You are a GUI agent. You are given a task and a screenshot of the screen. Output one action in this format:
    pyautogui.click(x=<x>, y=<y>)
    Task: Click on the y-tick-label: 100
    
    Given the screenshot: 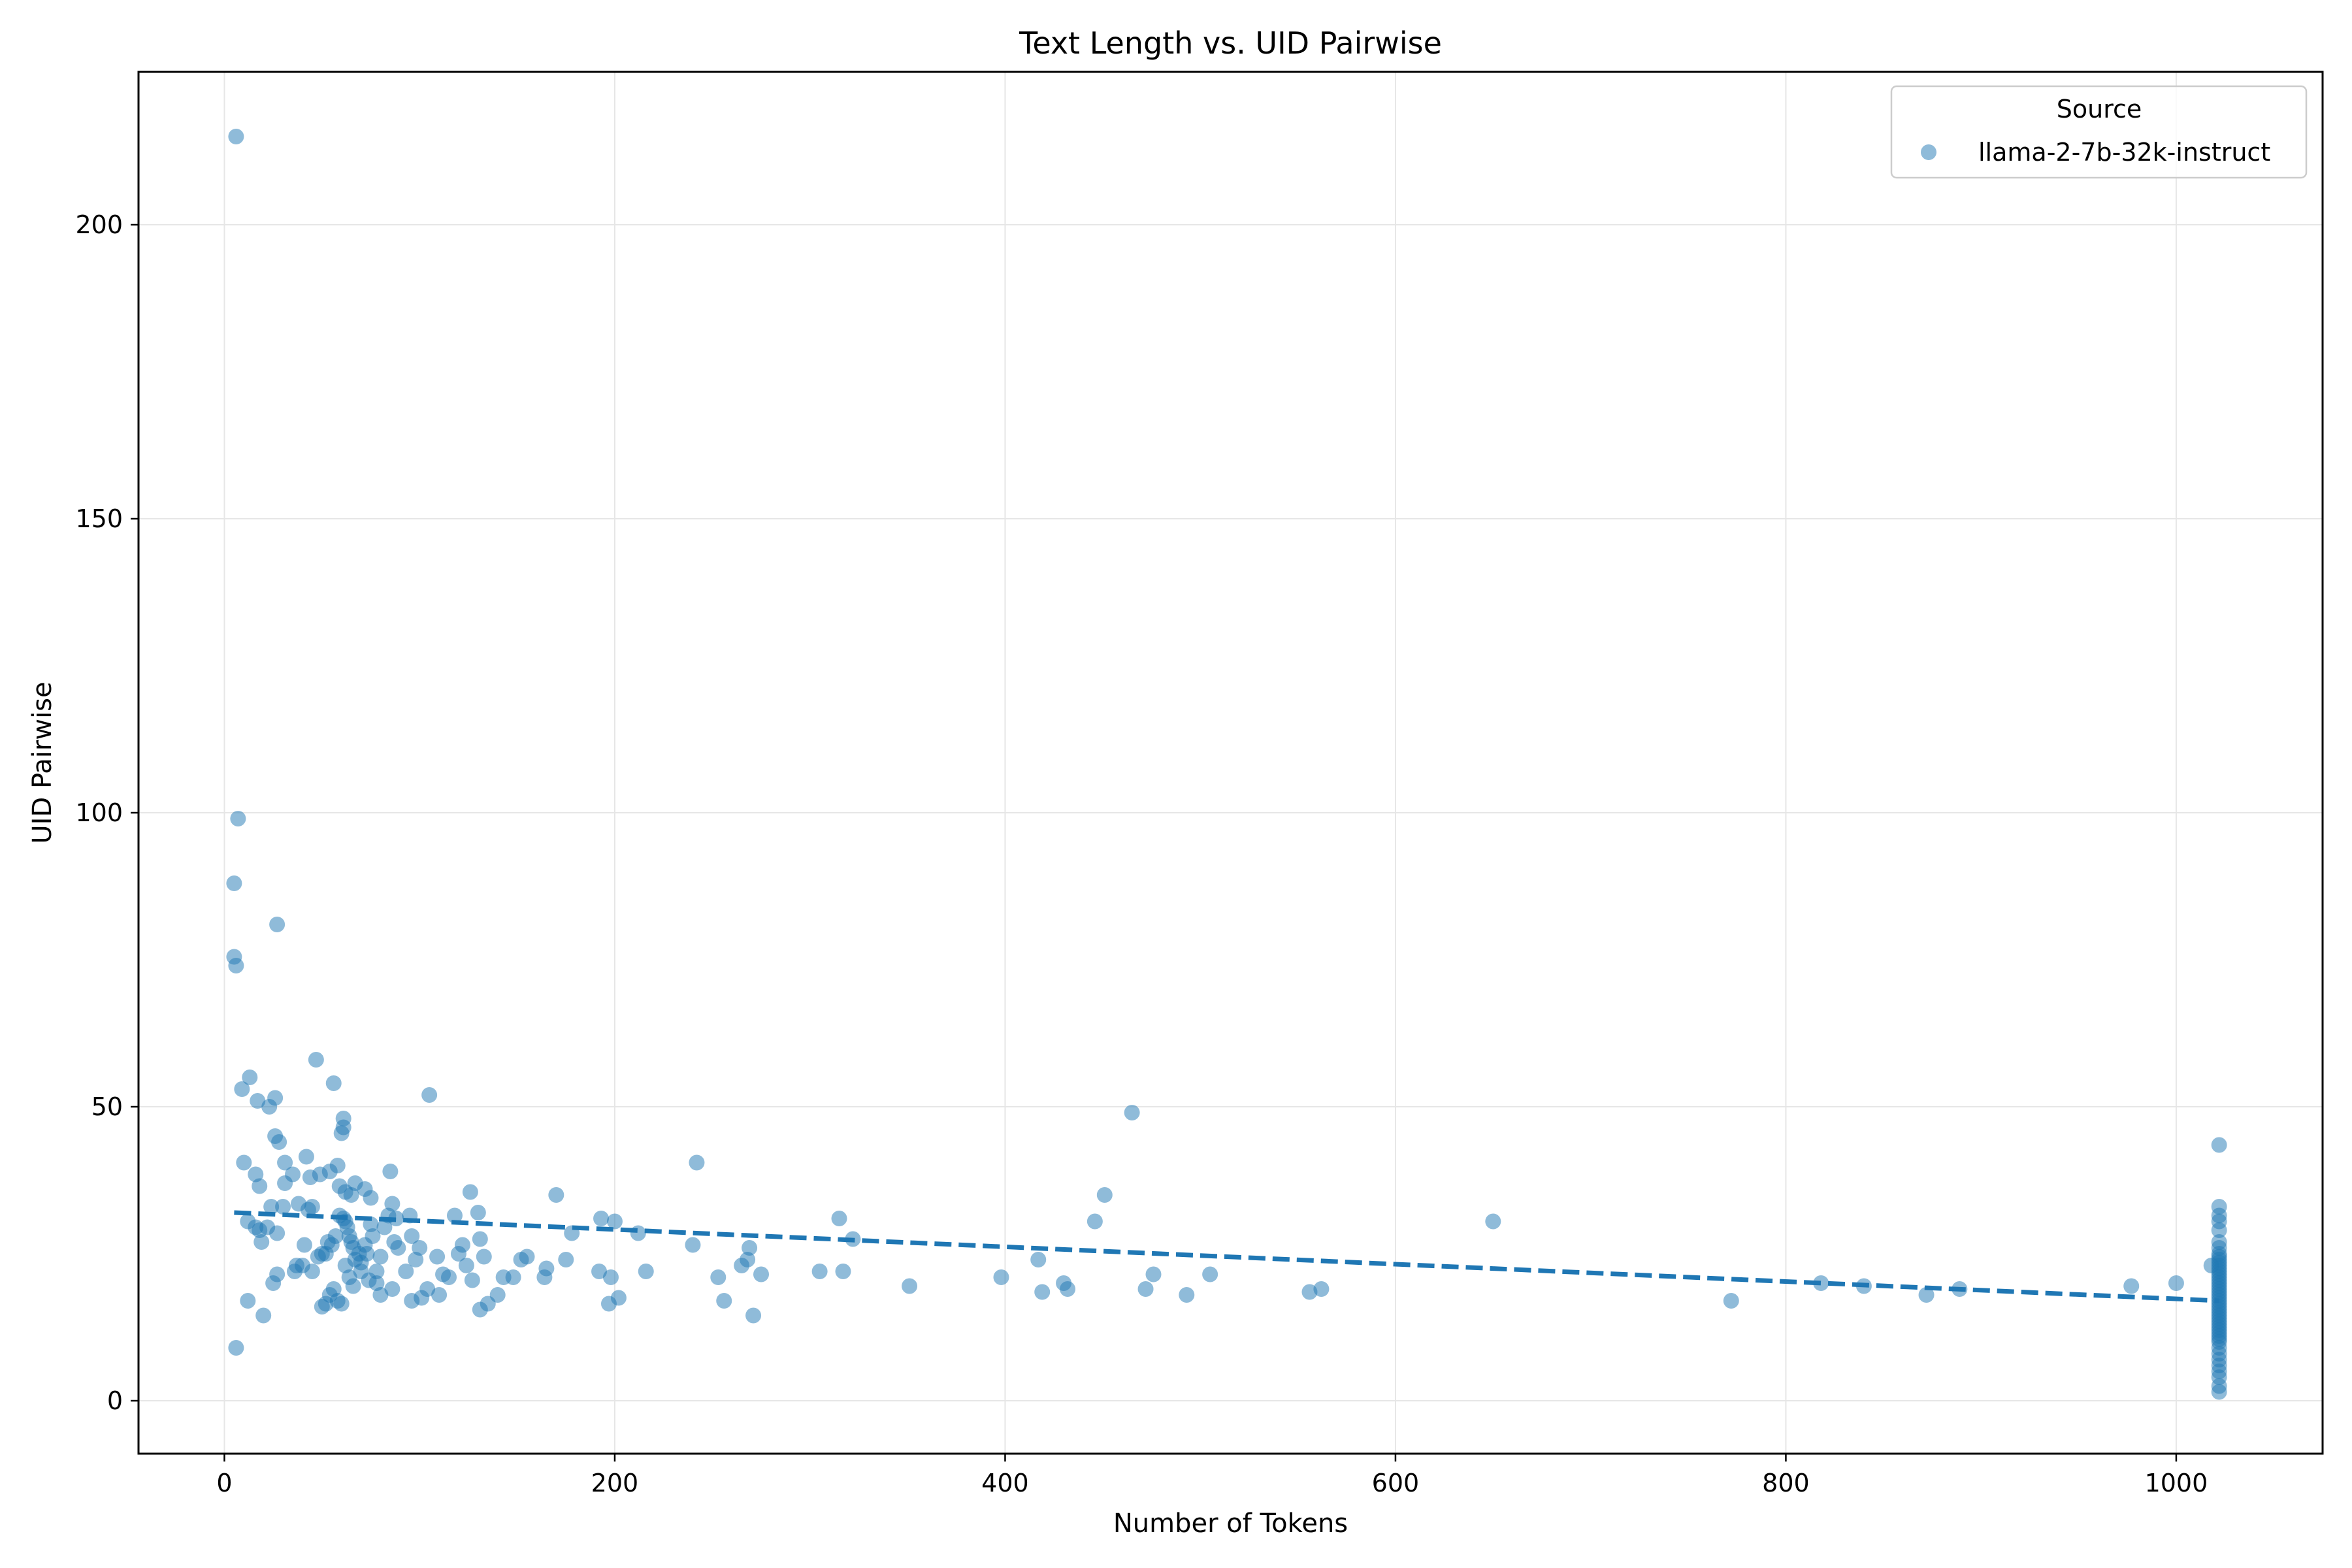 What is the action you would take?
    pyautogui.click(x=99, y=812)
    